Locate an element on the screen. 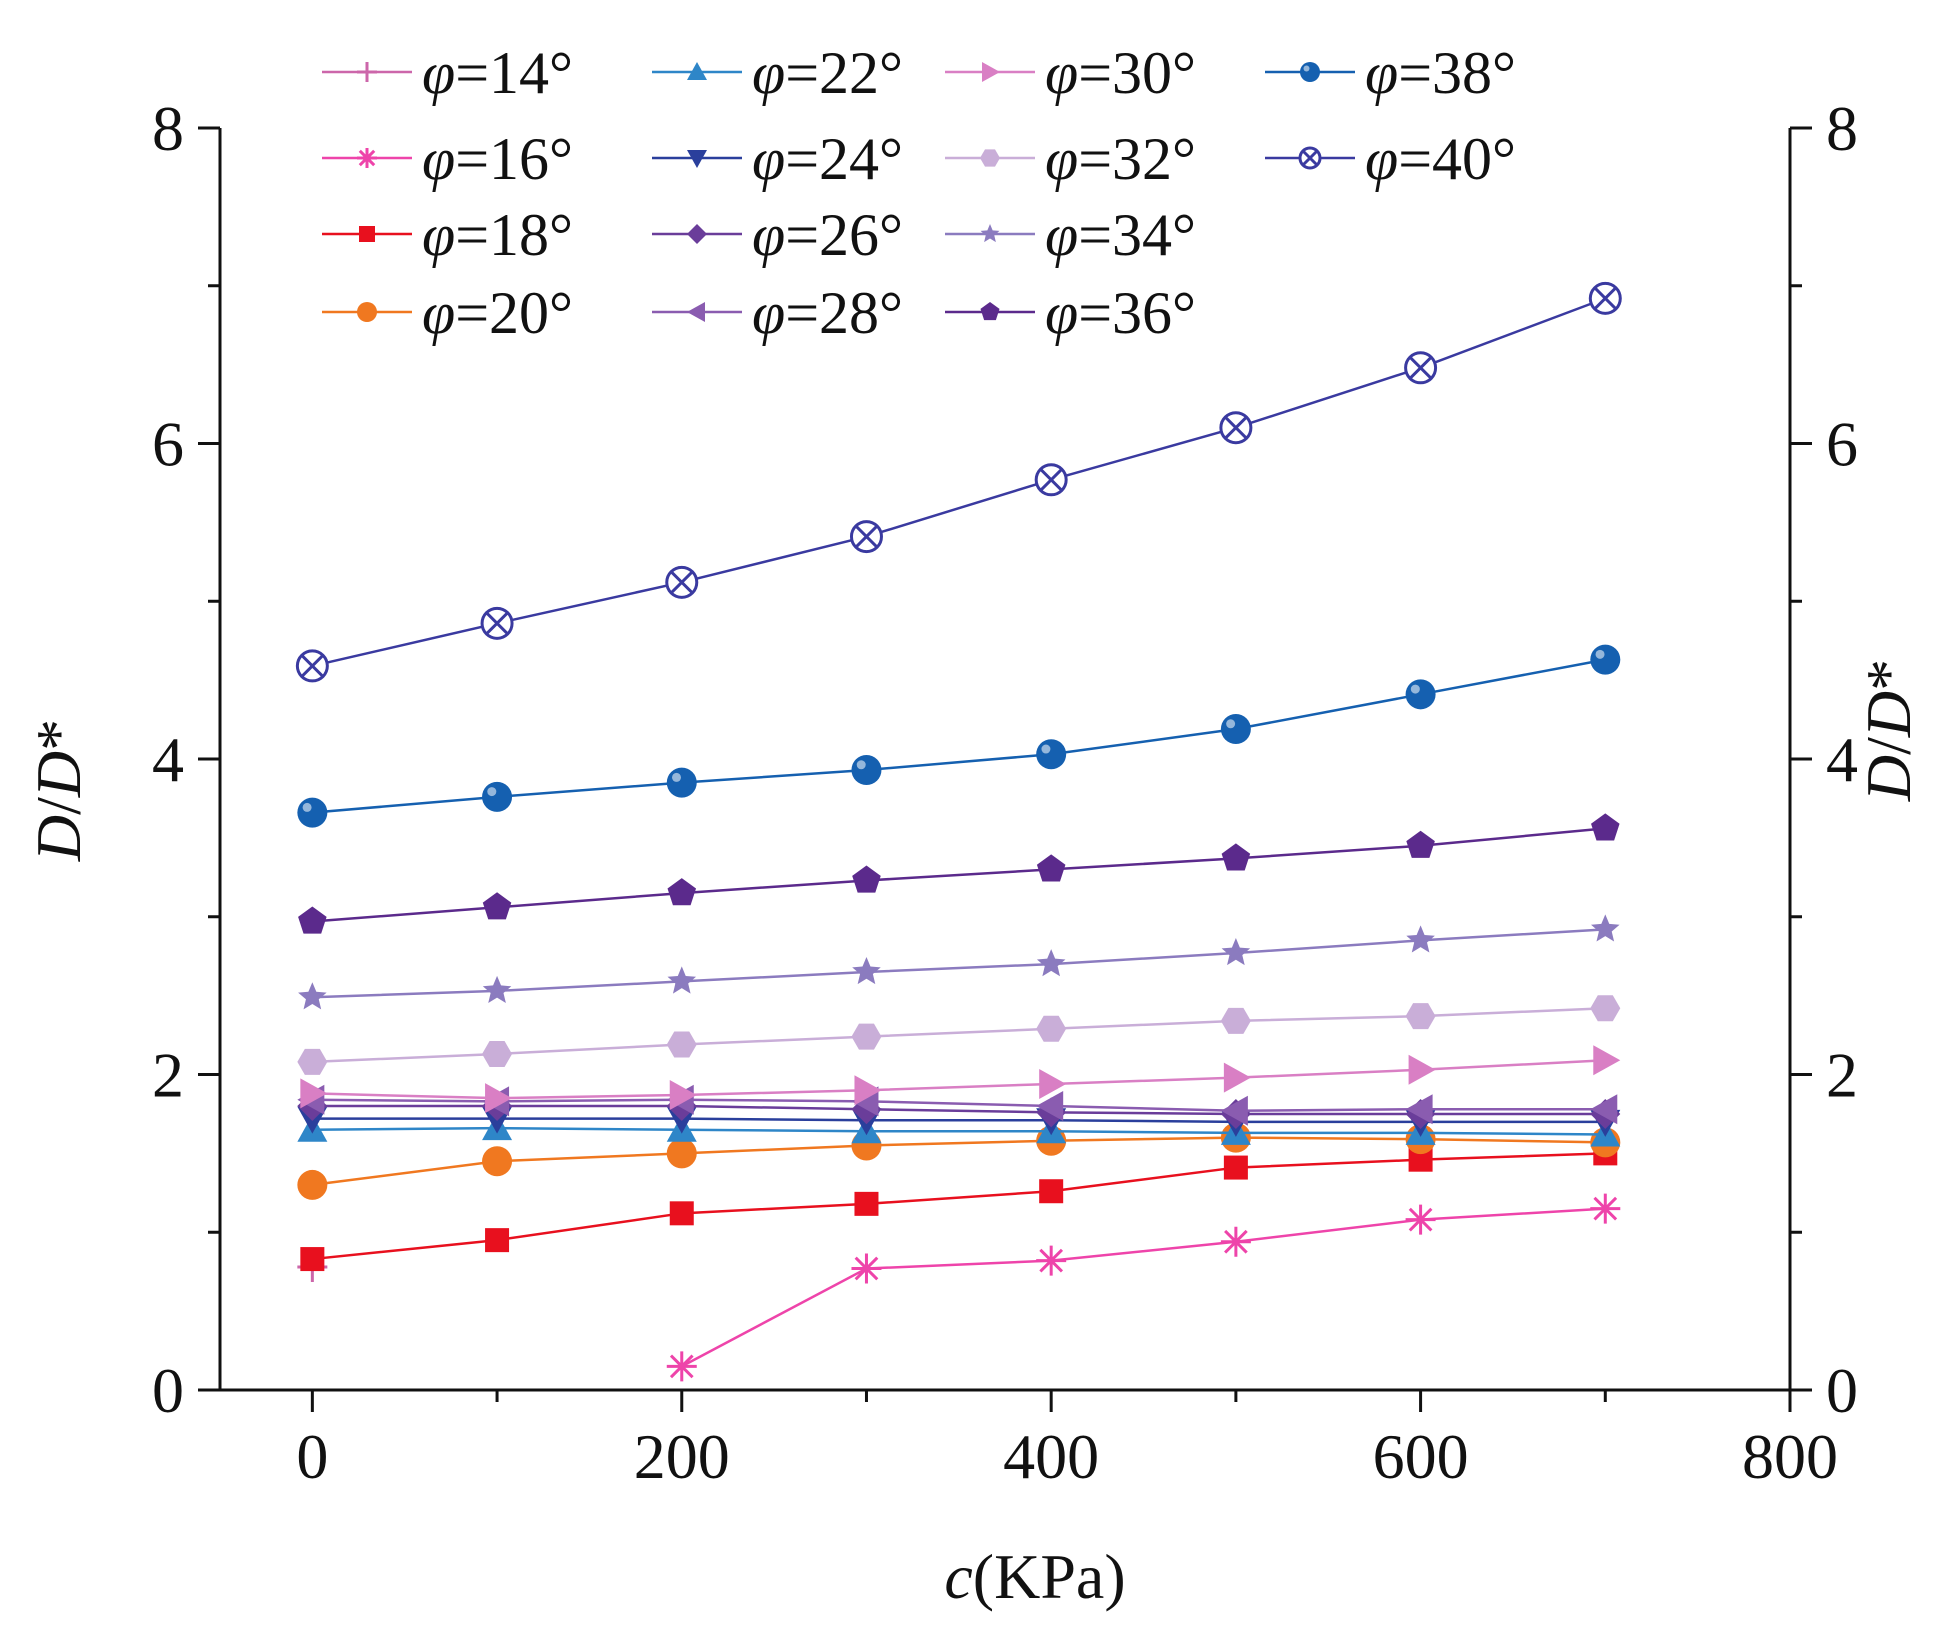 This screenshot has width=1951, height=1641. y-axis-title-left-part: * is located at coordinates (58, 735).